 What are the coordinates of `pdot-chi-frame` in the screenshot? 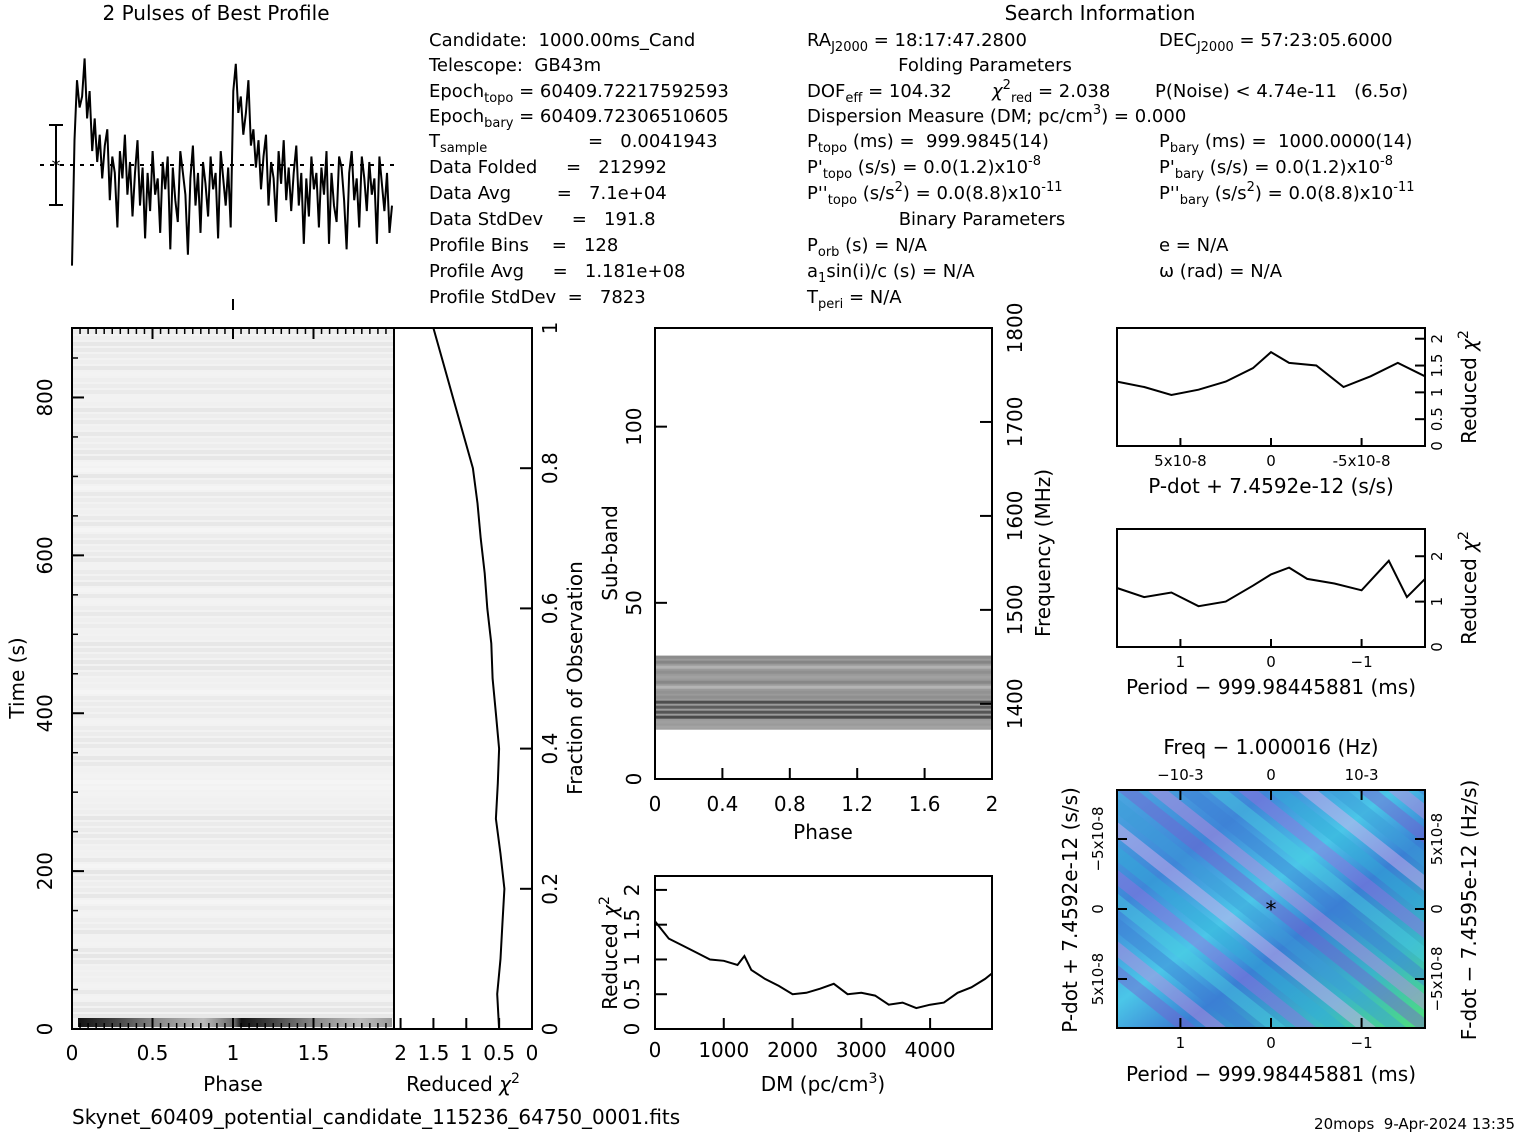 It's located at (1271, 387).